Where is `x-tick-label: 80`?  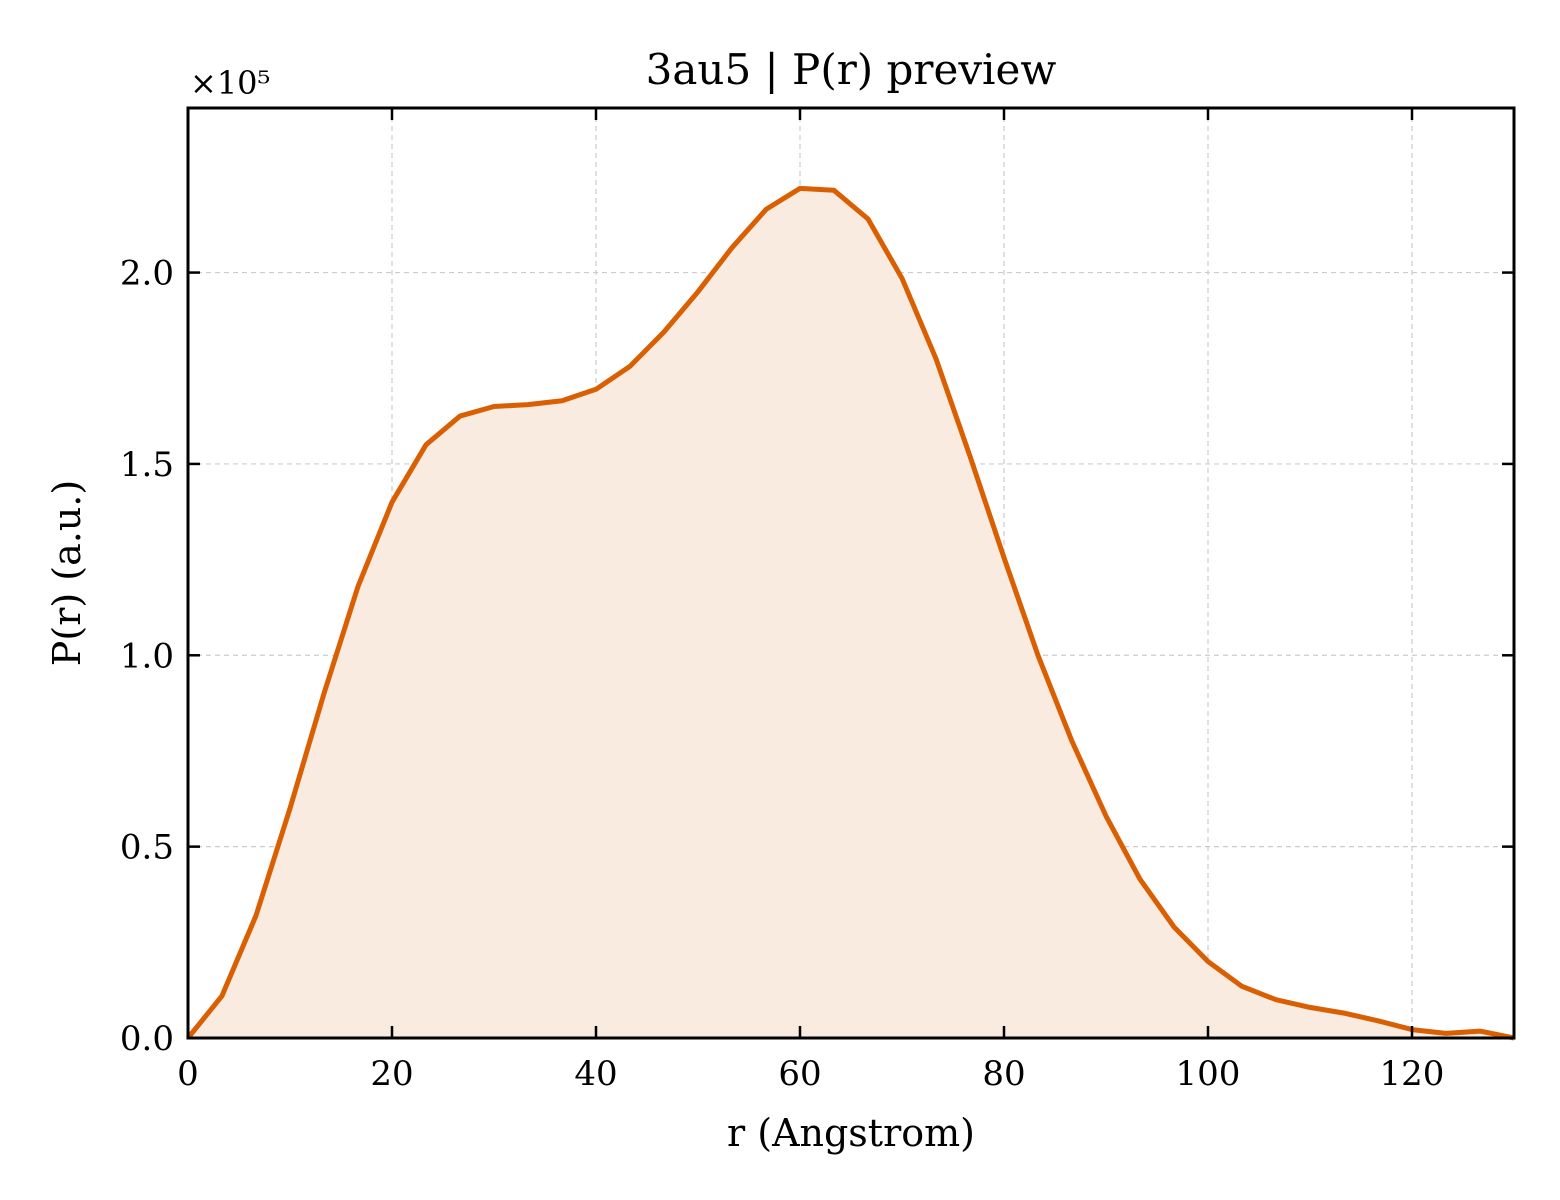 x-tick-label: 80 is located at coordinates (1003, 1074).